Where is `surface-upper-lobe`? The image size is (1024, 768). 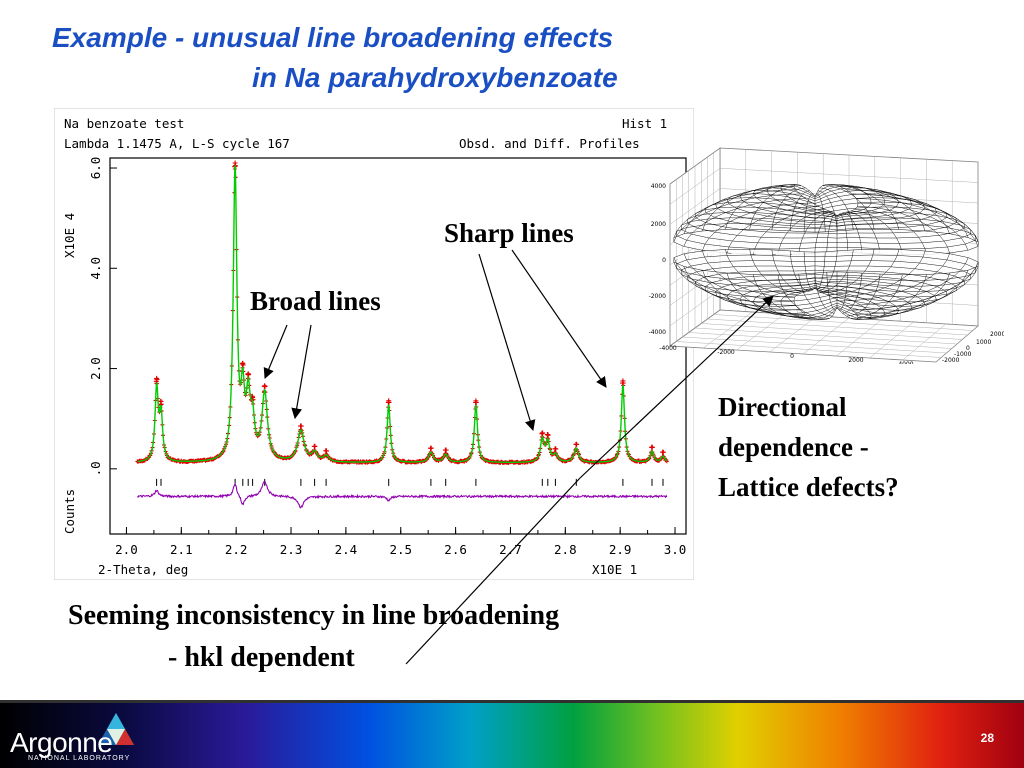 surface-upper-lobe is located at coordinates (826, 219).